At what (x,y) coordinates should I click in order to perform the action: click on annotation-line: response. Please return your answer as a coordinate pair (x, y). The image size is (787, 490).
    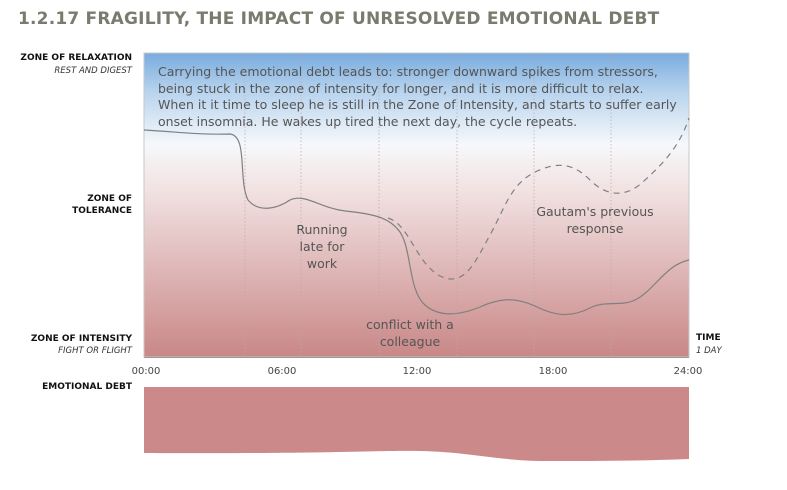
    Looking at the image, I should click on (595, 228).